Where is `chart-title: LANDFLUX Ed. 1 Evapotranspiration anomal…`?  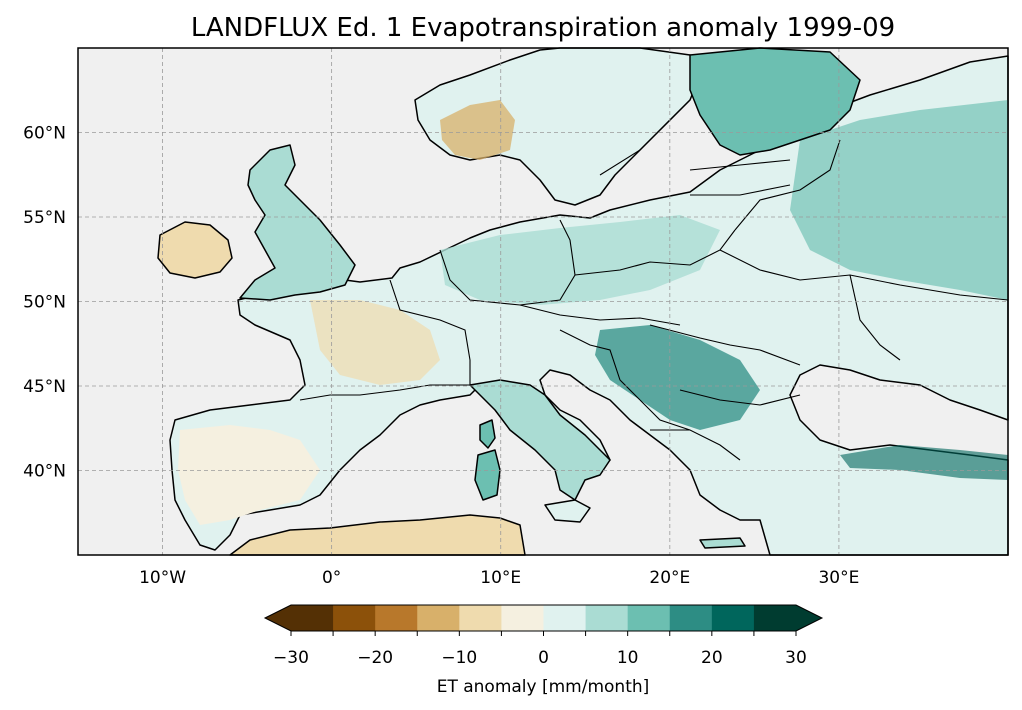 chart-title: LANDFLUX Ed. 1 Evapotranspiration anomal… is located at coordinates (543, 28).